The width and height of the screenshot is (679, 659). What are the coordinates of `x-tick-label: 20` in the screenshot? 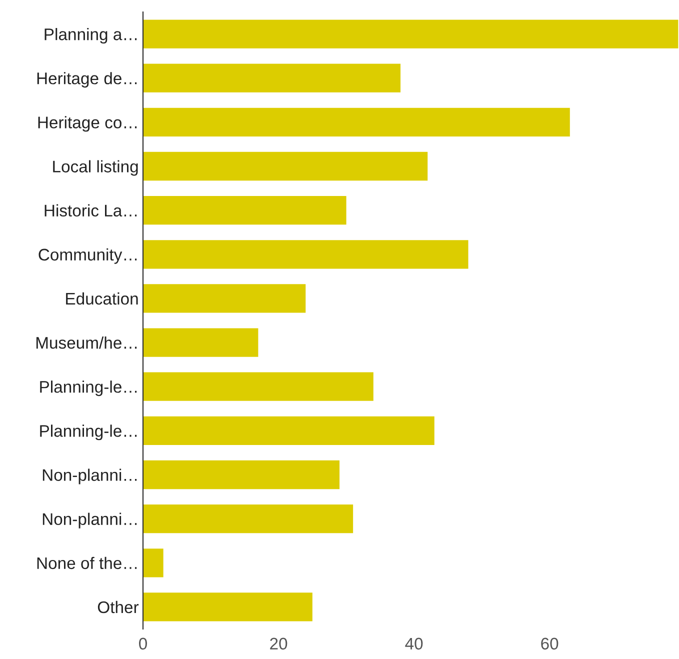 It's located at (279, 644).